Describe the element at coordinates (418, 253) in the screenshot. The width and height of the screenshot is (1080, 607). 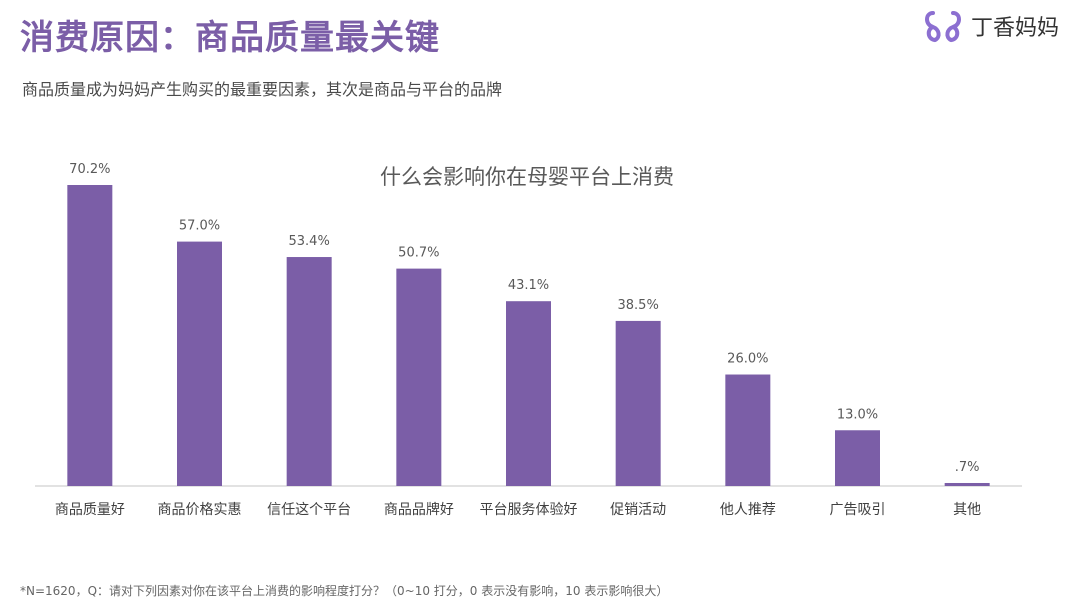
I see `data-label: 50.7%` at that location.